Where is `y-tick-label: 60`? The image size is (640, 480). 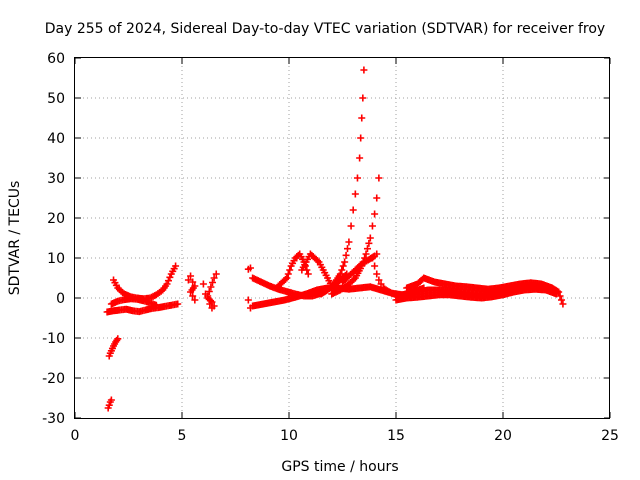
y-tick-label: 60 is located at coordinates (56, 59).